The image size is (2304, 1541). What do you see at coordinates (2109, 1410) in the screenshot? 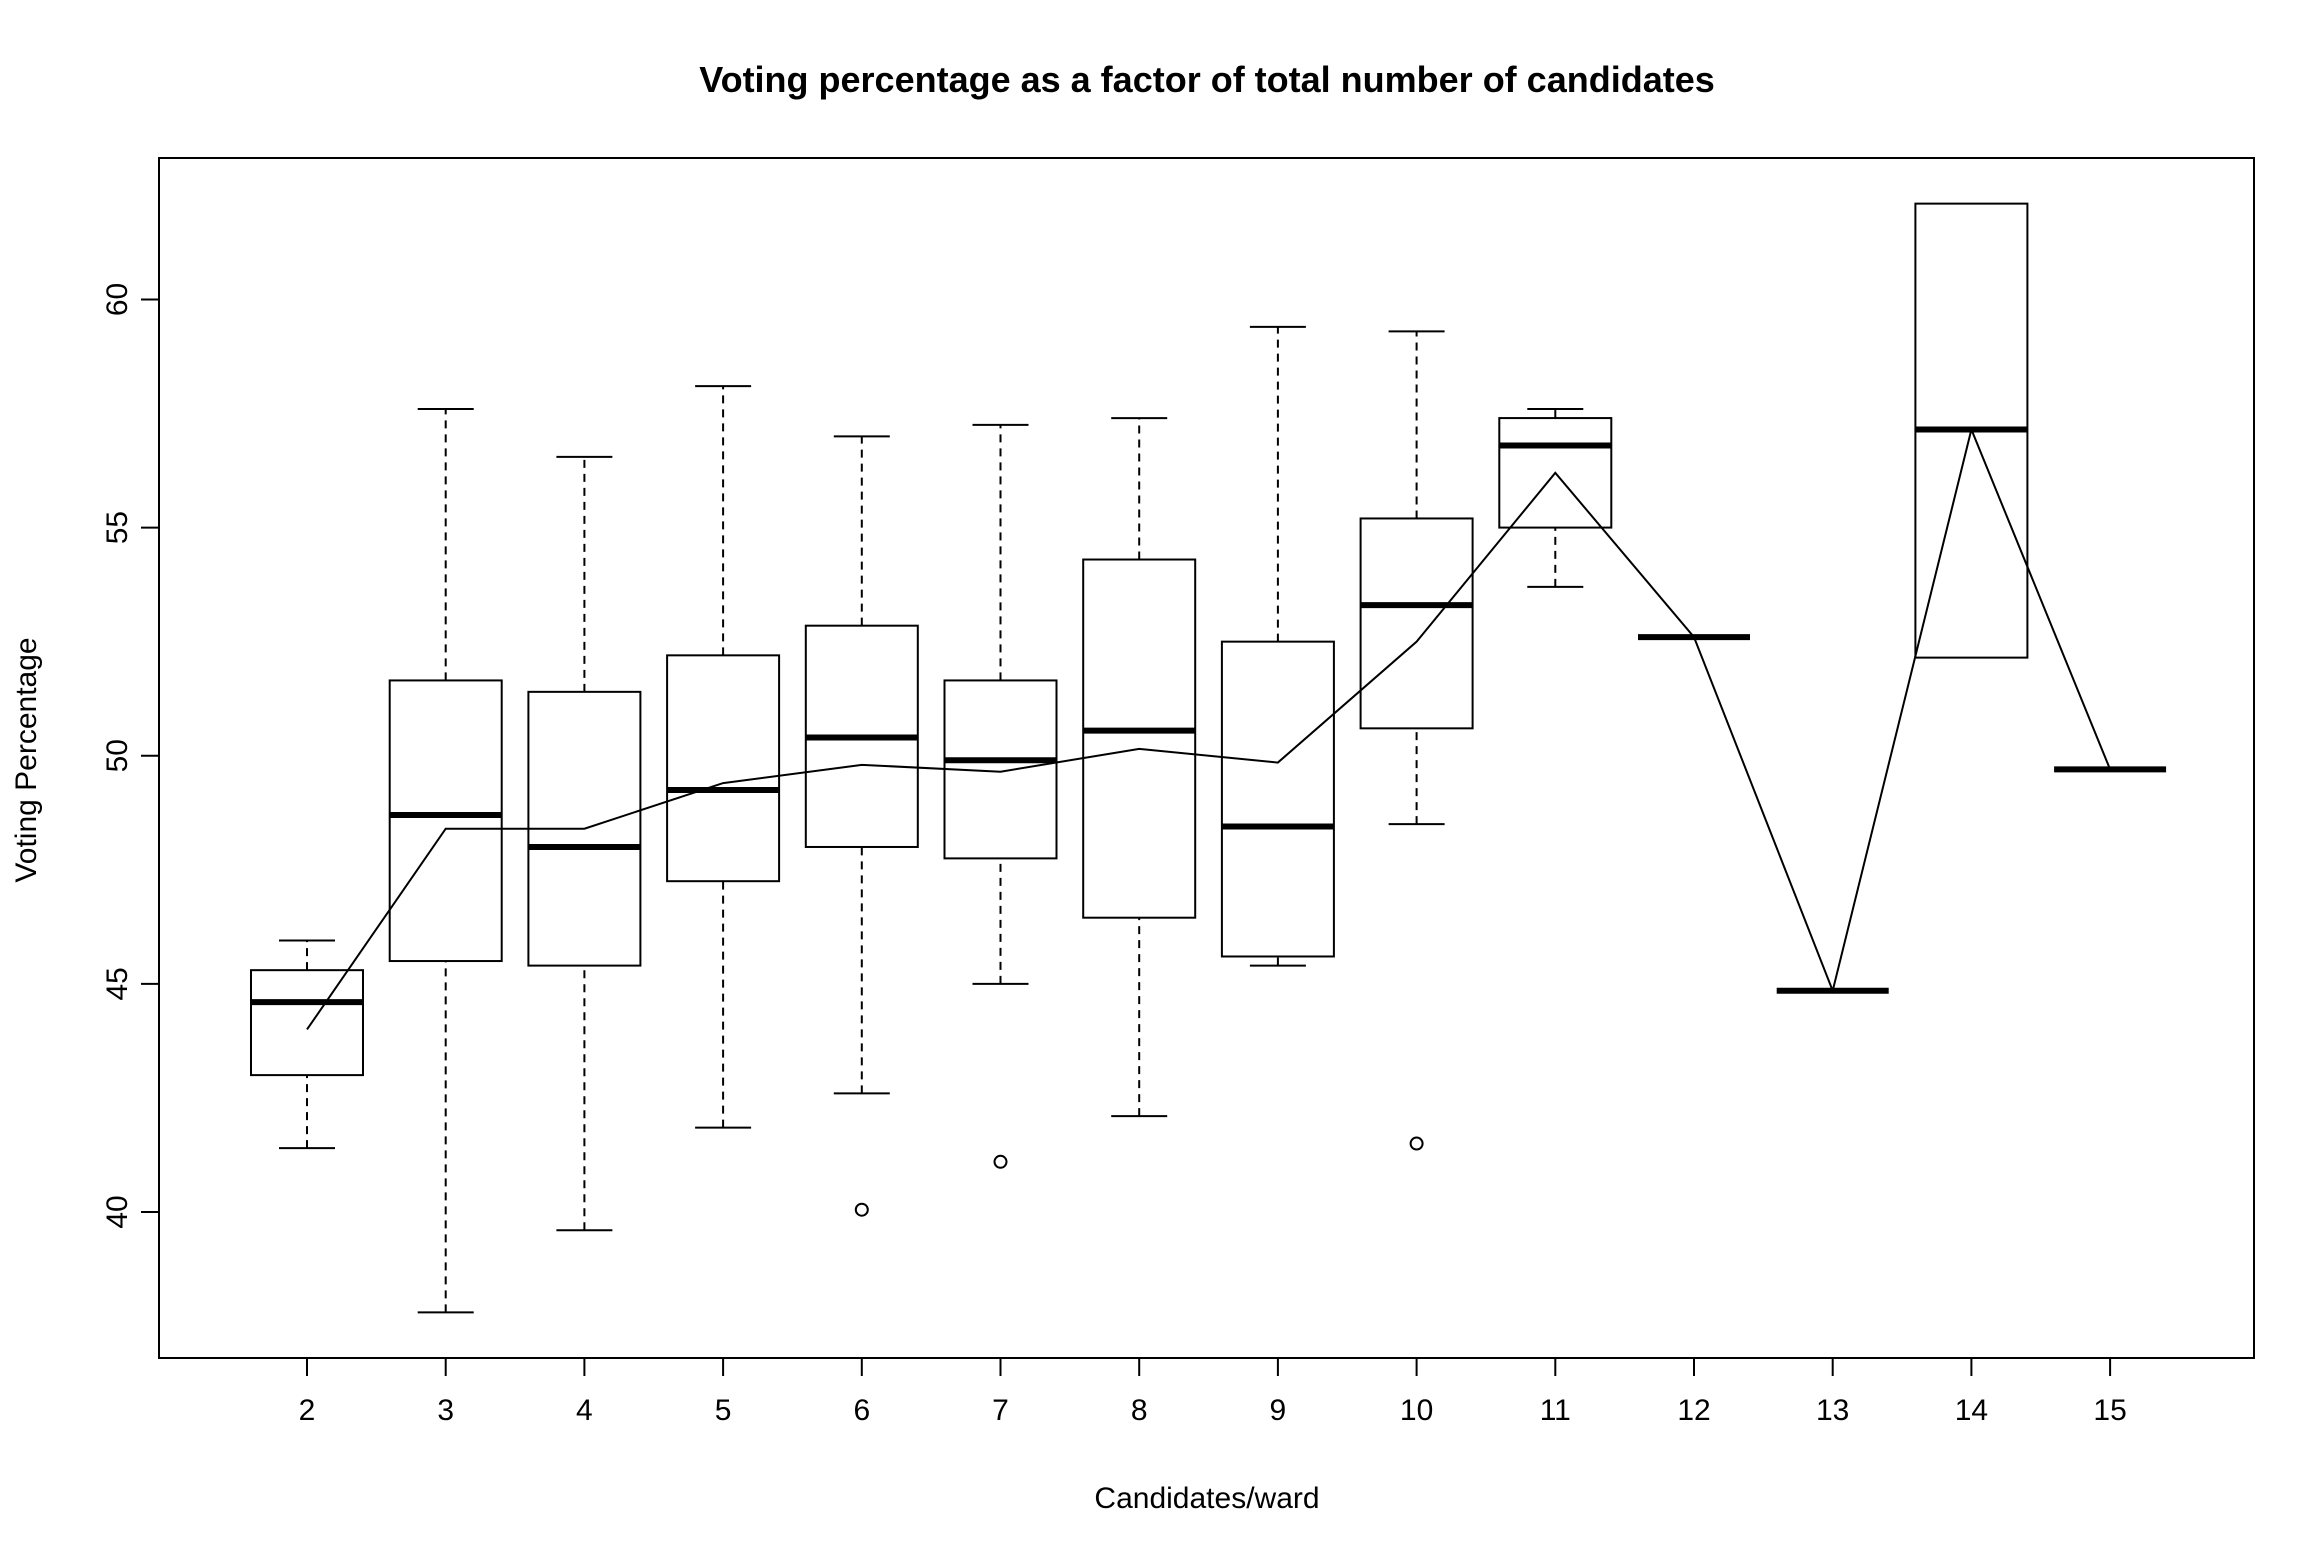
I see `x-tick-label: 15` at bounding box center [2109, 1410].